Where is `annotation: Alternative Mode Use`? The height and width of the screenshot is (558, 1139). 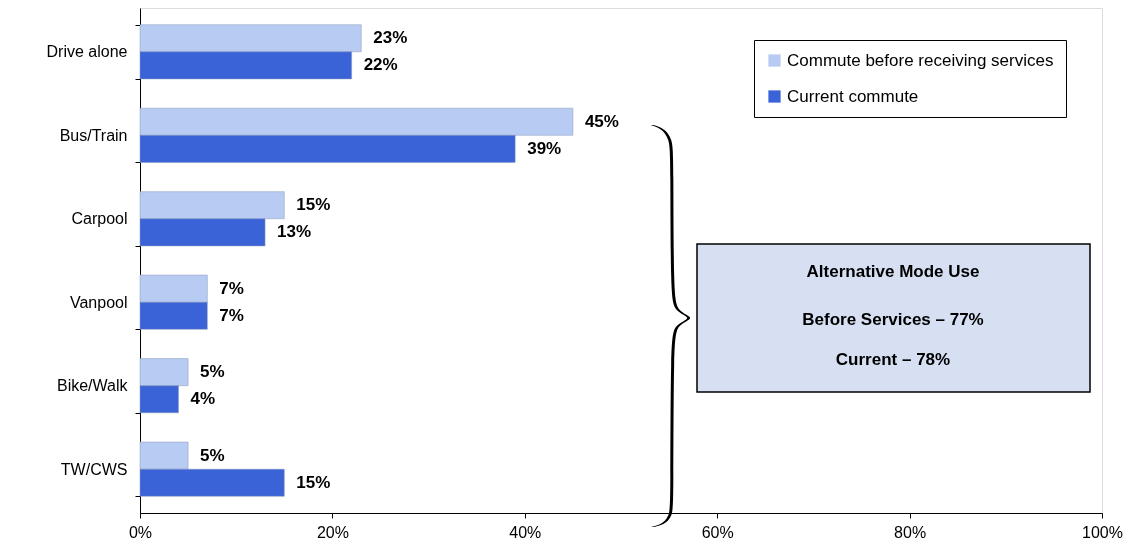 annotation: Alternative Mode Use is located at coordinates (893, 271).